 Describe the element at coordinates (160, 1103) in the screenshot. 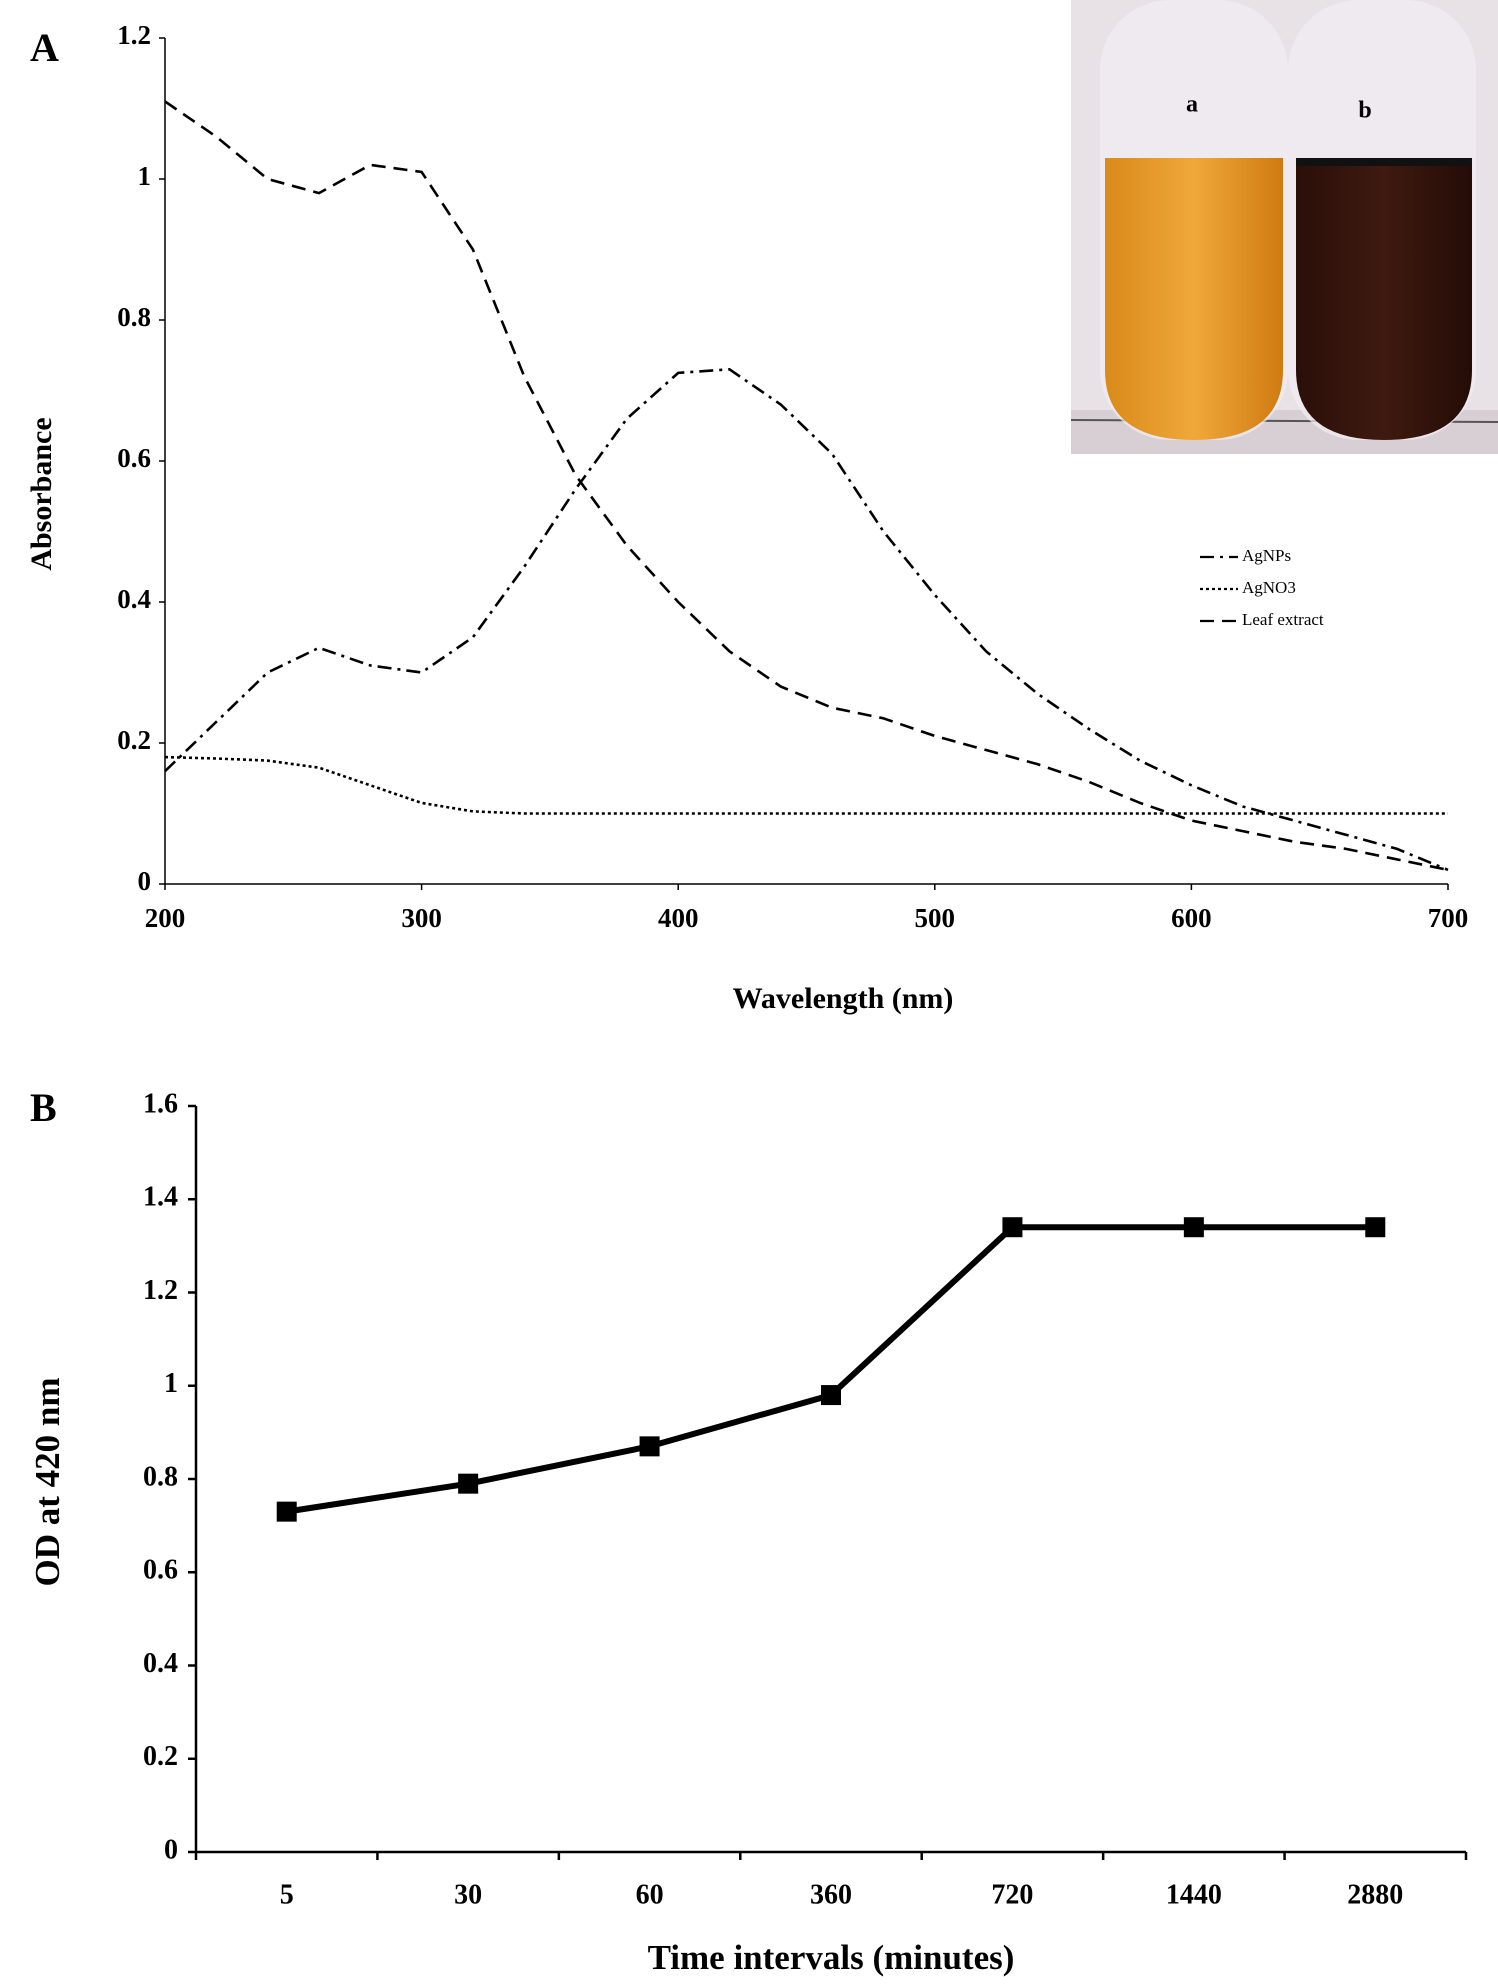

I see `y-tick-label: 1.6` at that location.